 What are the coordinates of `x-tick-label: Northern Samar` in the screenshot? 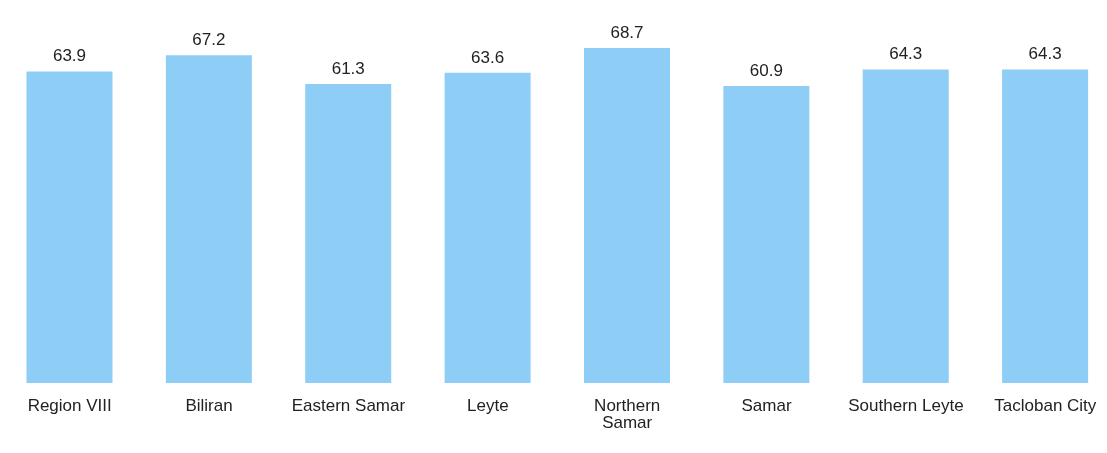 It's located at (627, 414).